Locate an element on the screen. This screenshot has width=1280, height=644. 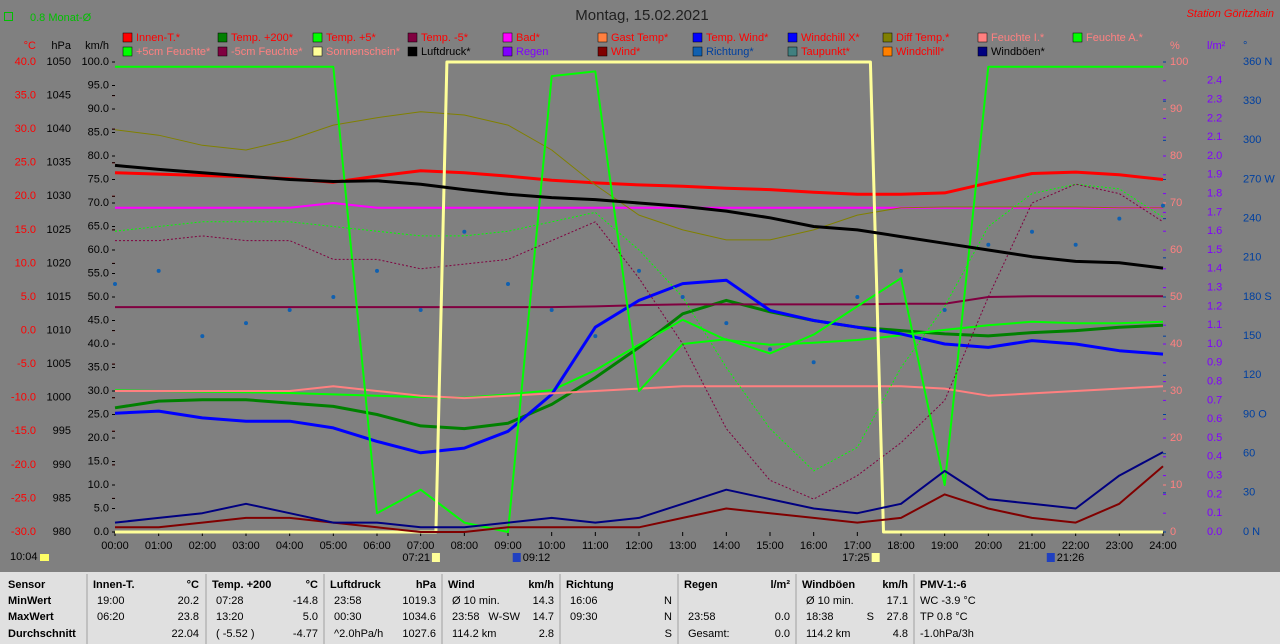
y-tick-label: 2.4 is located at coordinates (1214, 81).